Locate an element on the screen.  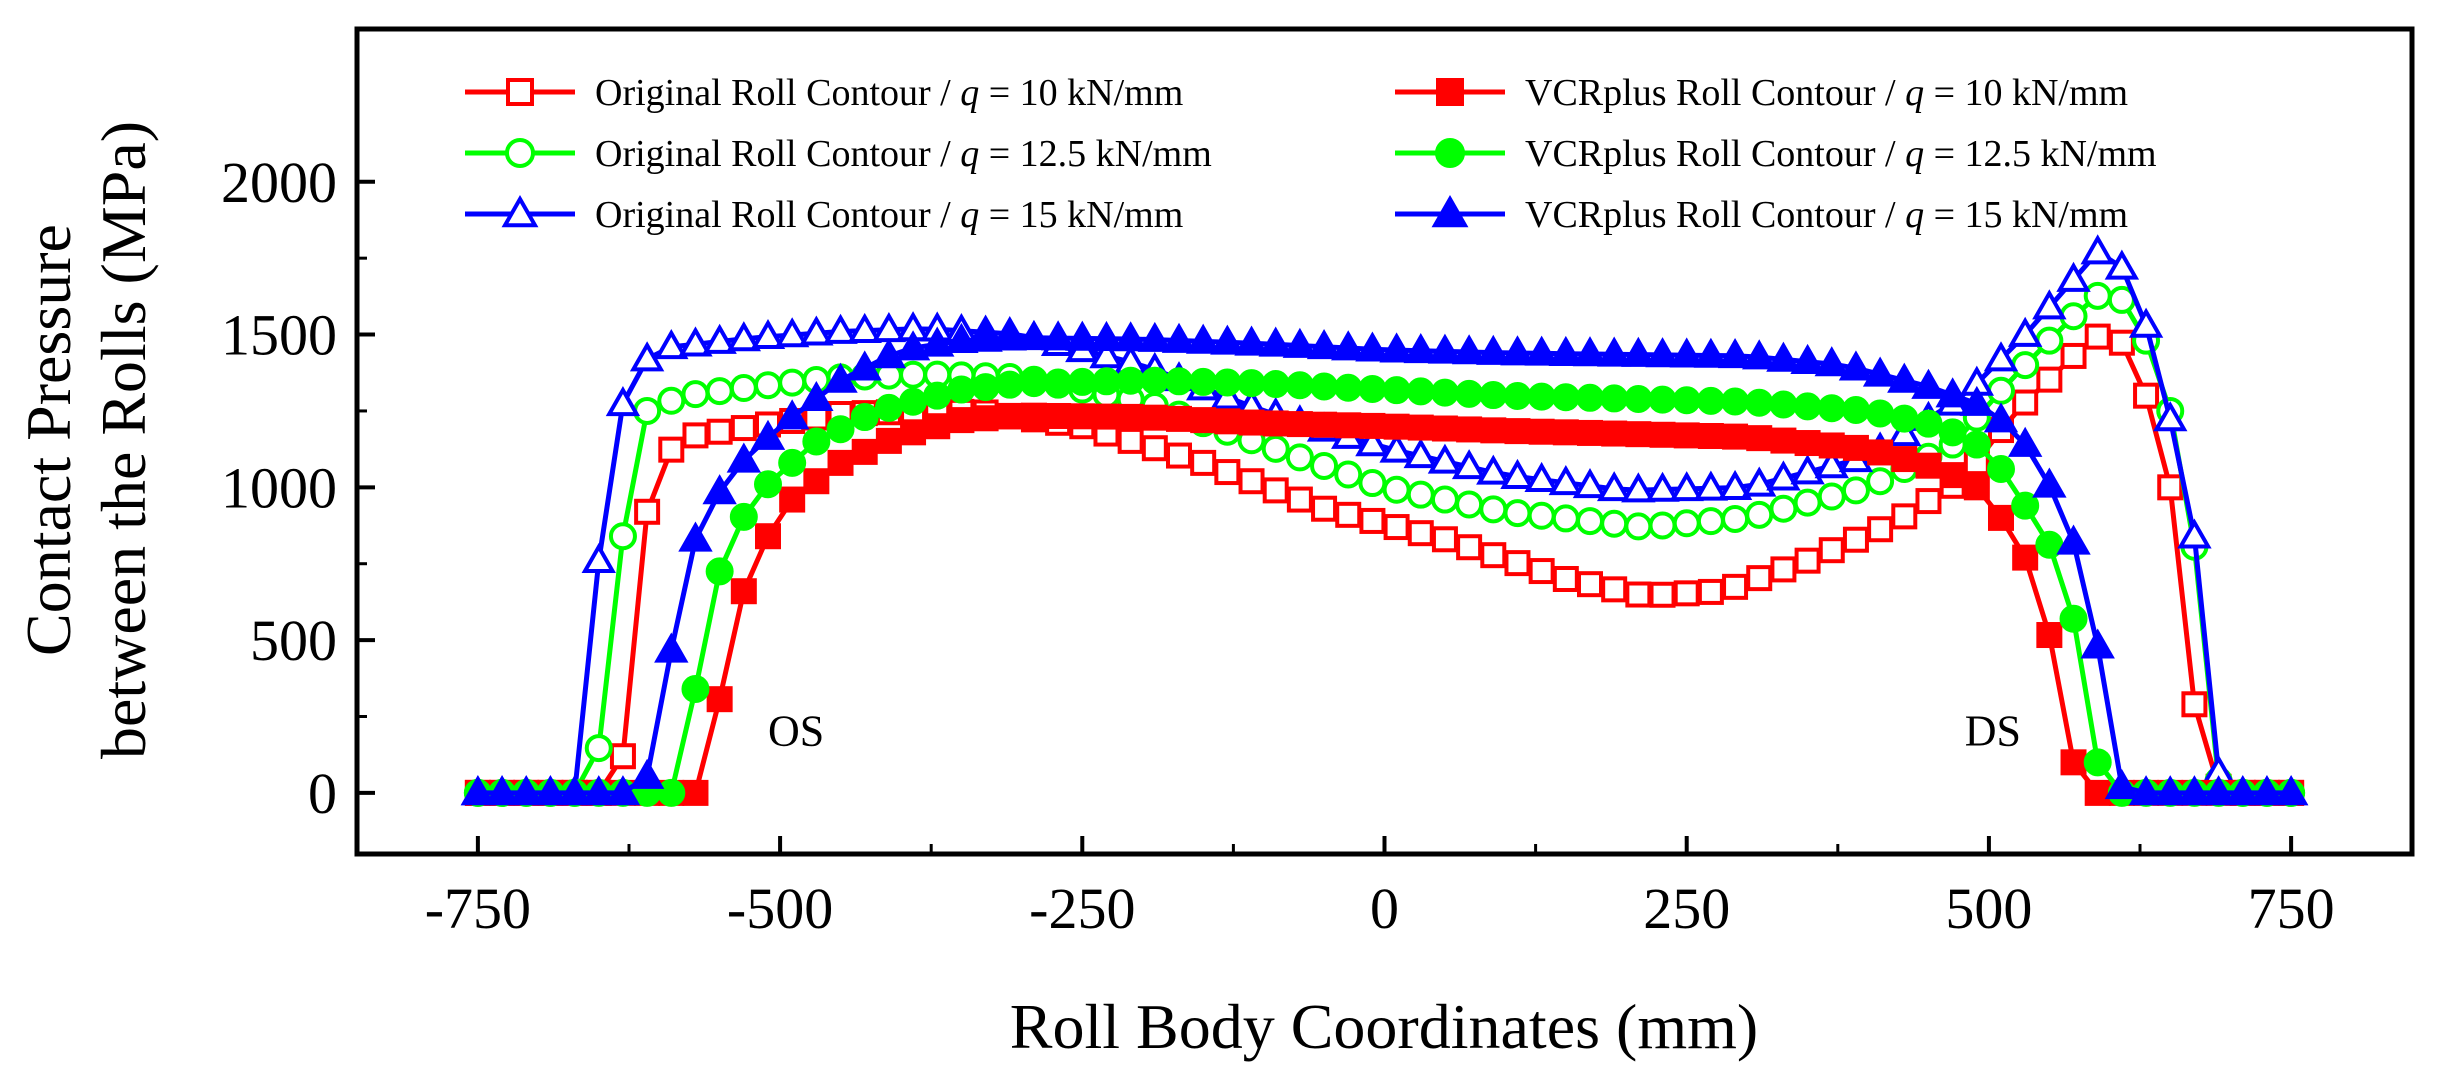
x-tick-label: 250 is located at coordinates (1686, 908).